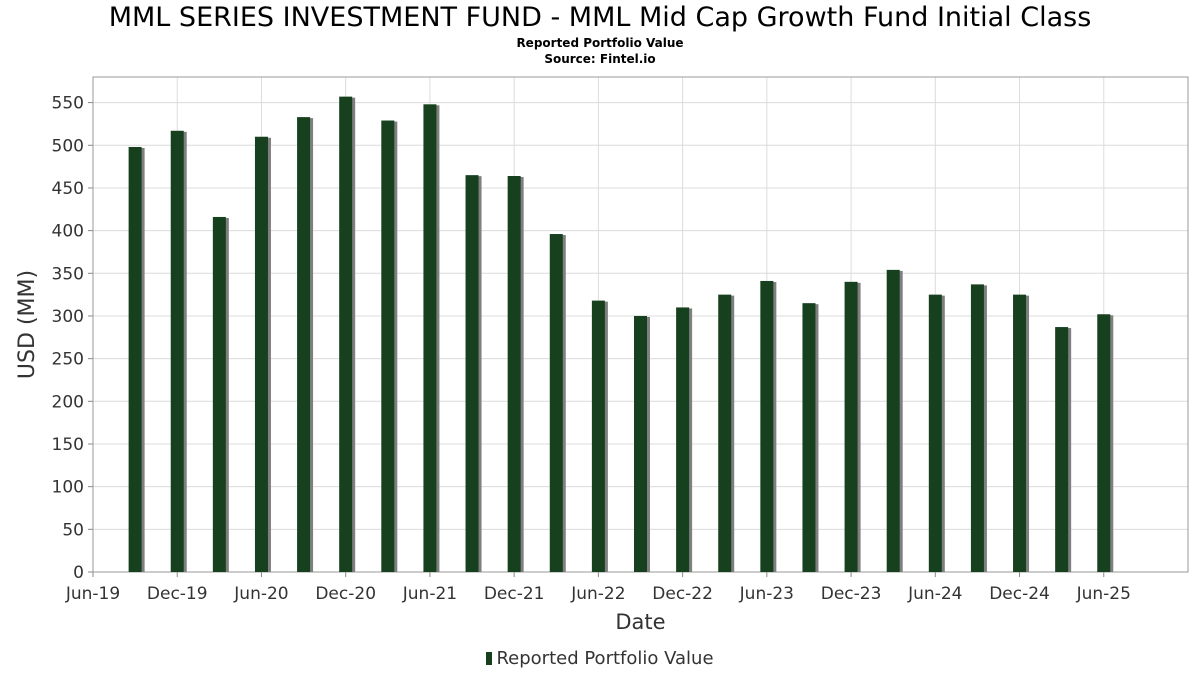 Image resolution: width=1200 pixels, height=675 pixels. Describe the element at coordinates (92, 594) in the screenshot. I see `x-tick-label: Jun-19` at that location.